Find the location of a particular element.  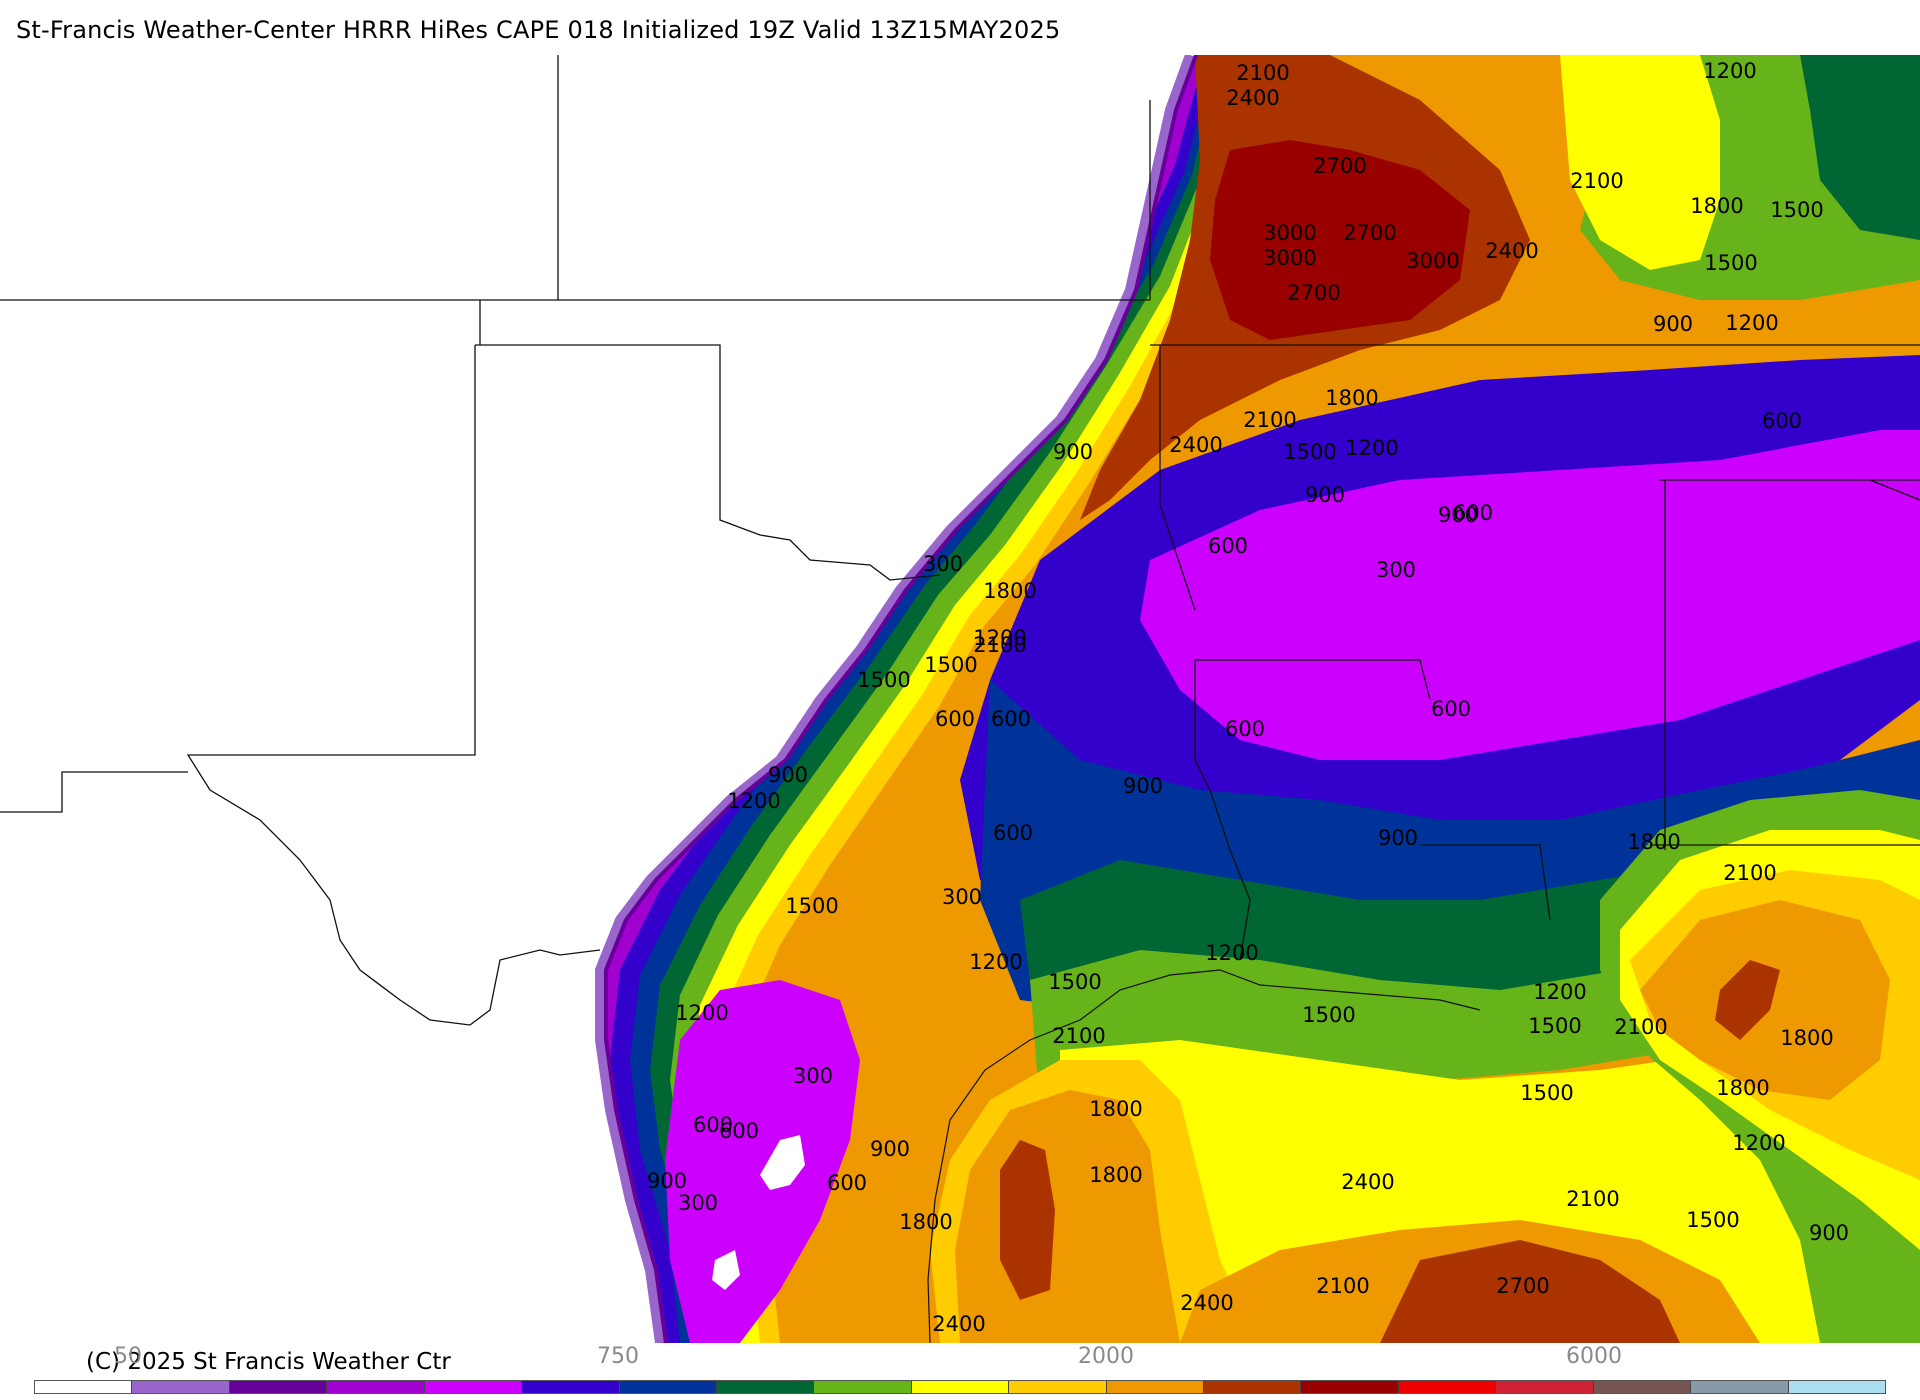

colorbar-label: 2000 is located at coordinates (1106, 1356).